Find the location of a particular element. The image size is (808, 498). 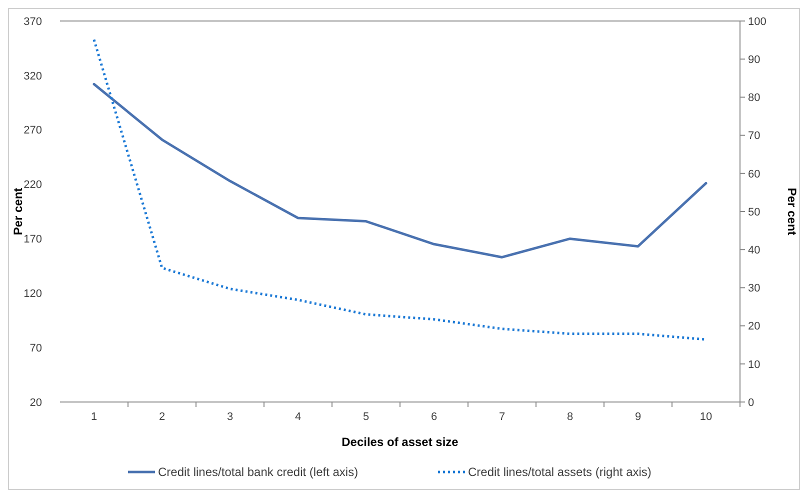

y2-tick-label: 40 is located at coordinates (754, 250).